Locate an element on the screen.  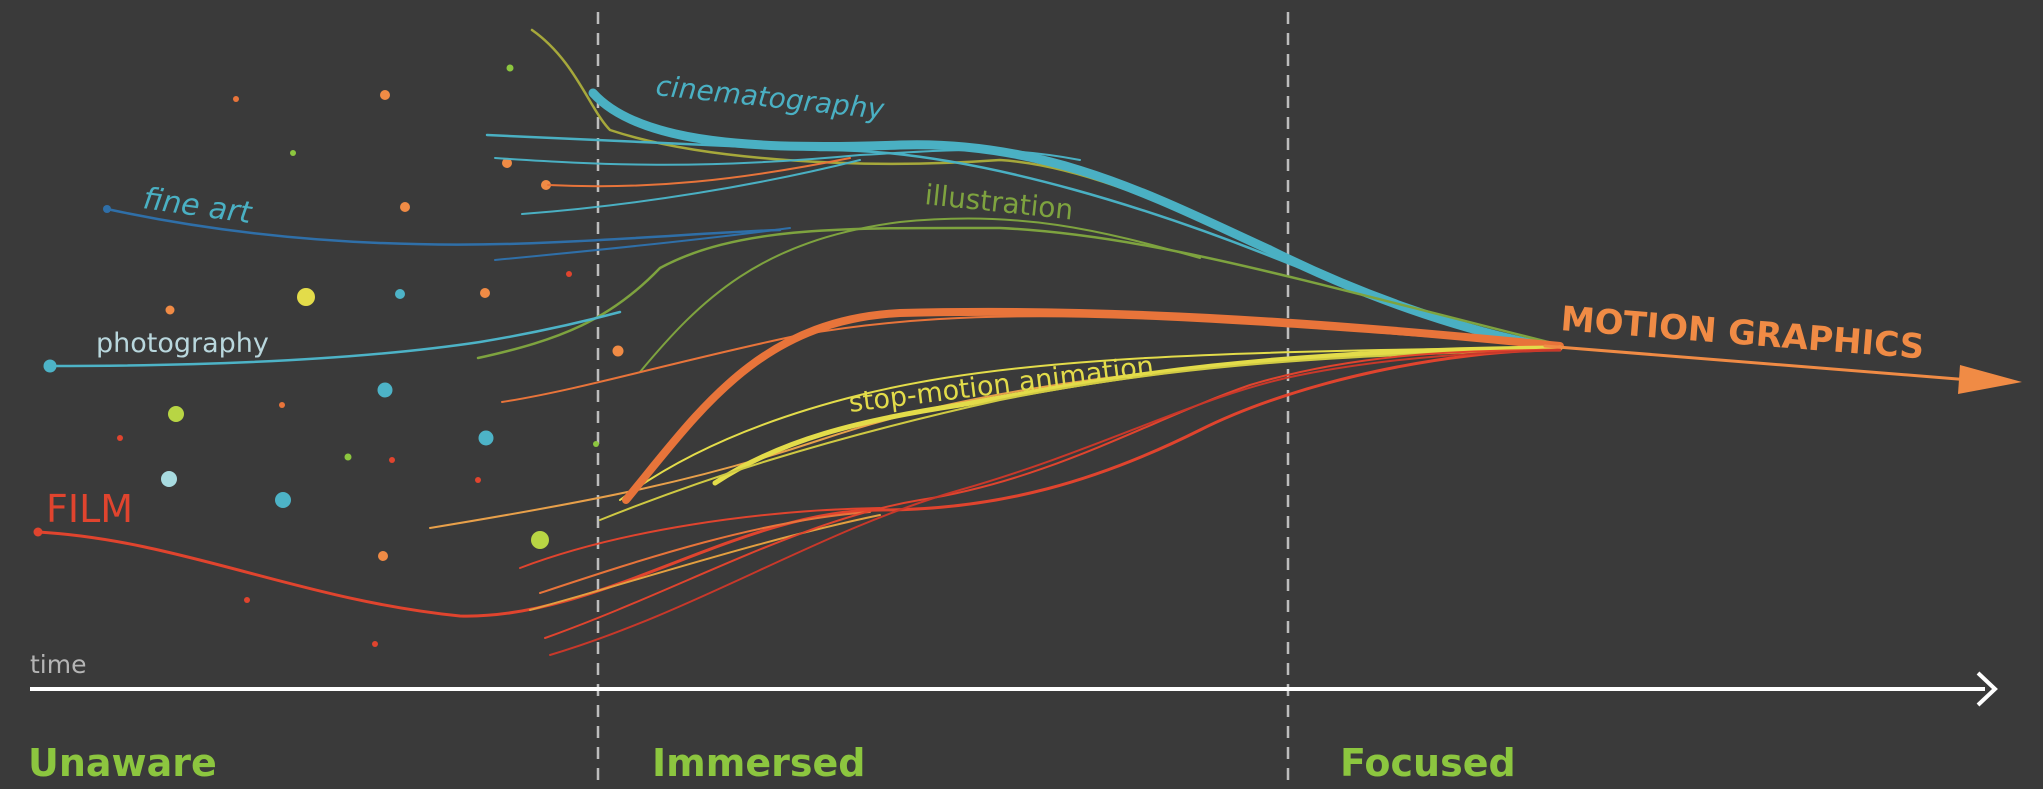
photography-start-dot is located at coordinates (50, 366).